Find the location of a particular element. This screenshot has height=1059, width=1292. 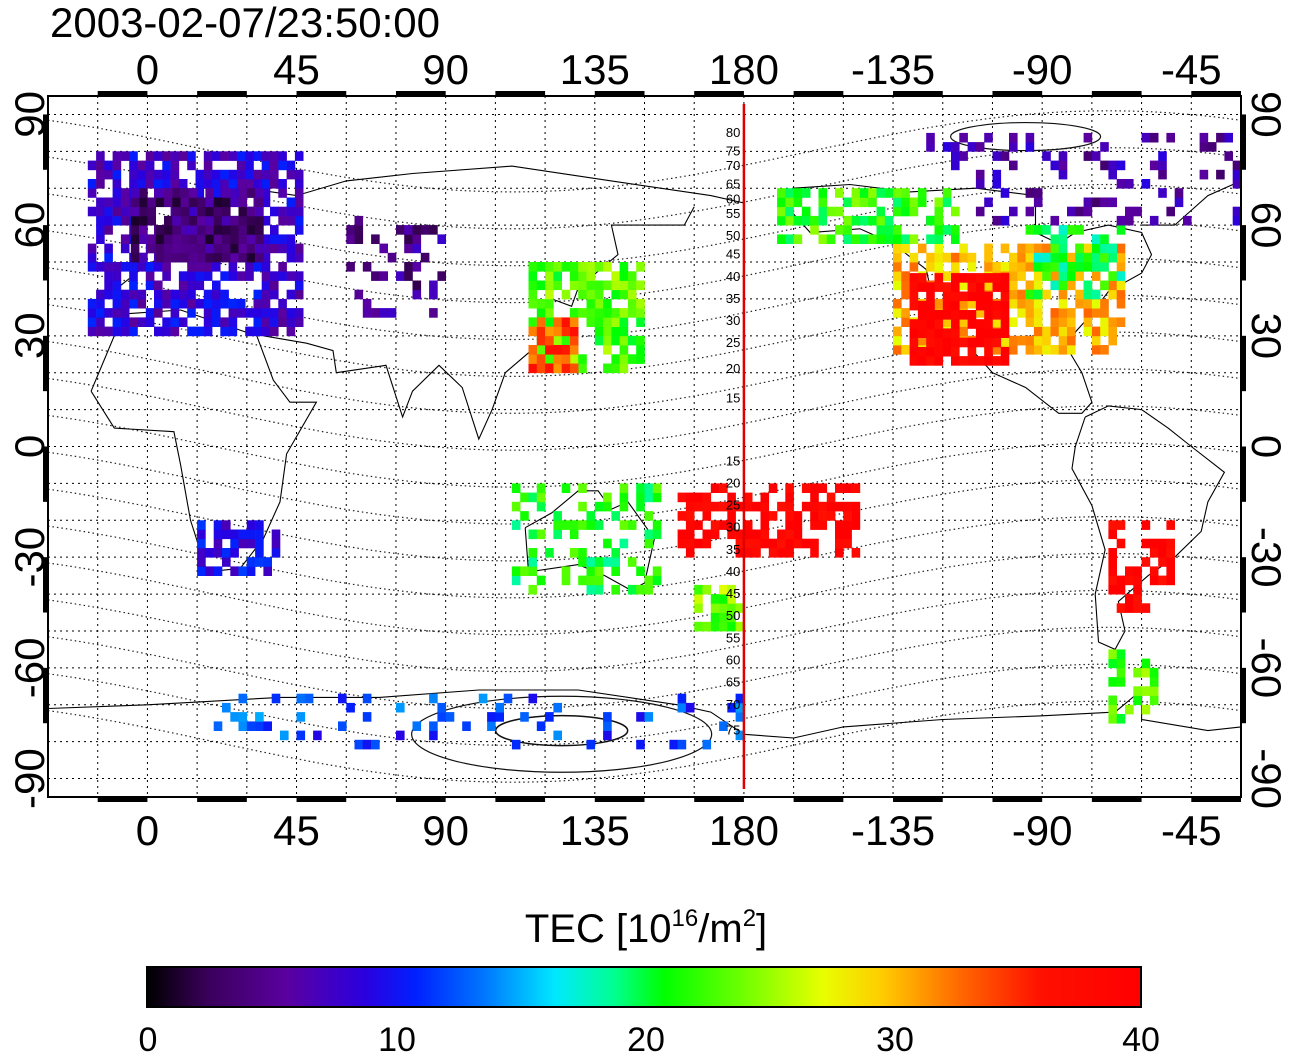

magnetic-latitude-label: 60 is located at coordinates (733, 198).